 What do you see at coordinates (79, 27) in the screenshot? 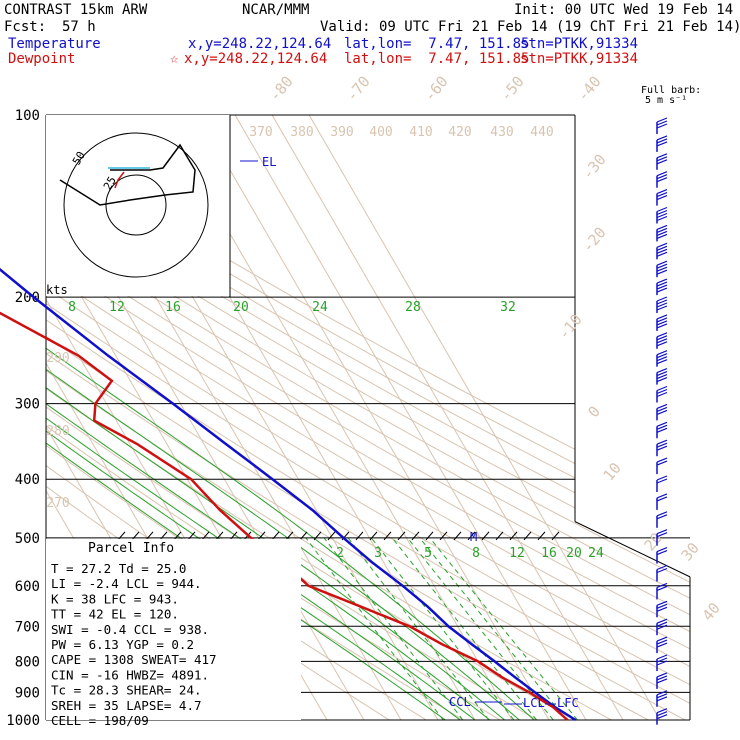
I see `fcst-value: 57 h` at bounding box center [79, 27].